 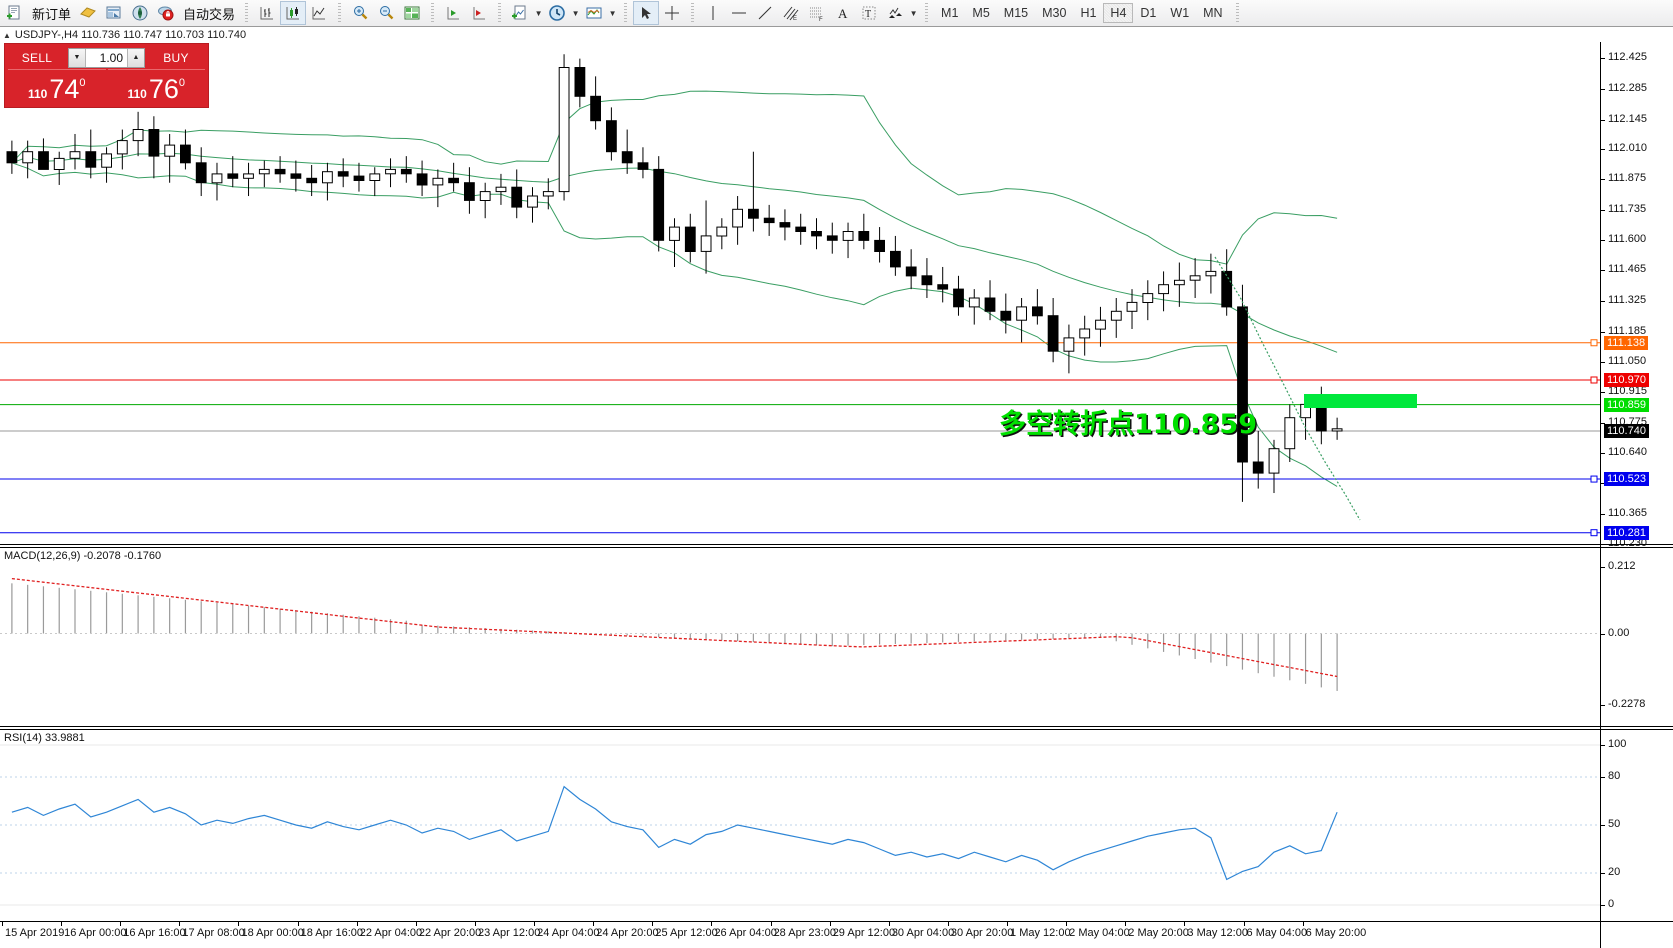 I want to click on text-label-icon: T, so click(x=869, y=13).